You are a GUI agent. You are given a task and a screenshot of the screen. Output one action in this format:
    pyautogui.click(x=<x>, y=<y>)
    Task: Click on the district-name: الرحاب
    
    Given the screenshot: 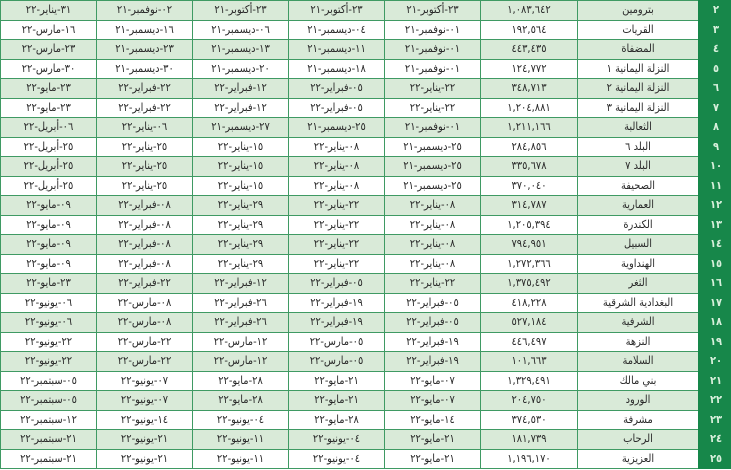 What is the action you would take?
    pyautogui.click(x=638, y=439)
    